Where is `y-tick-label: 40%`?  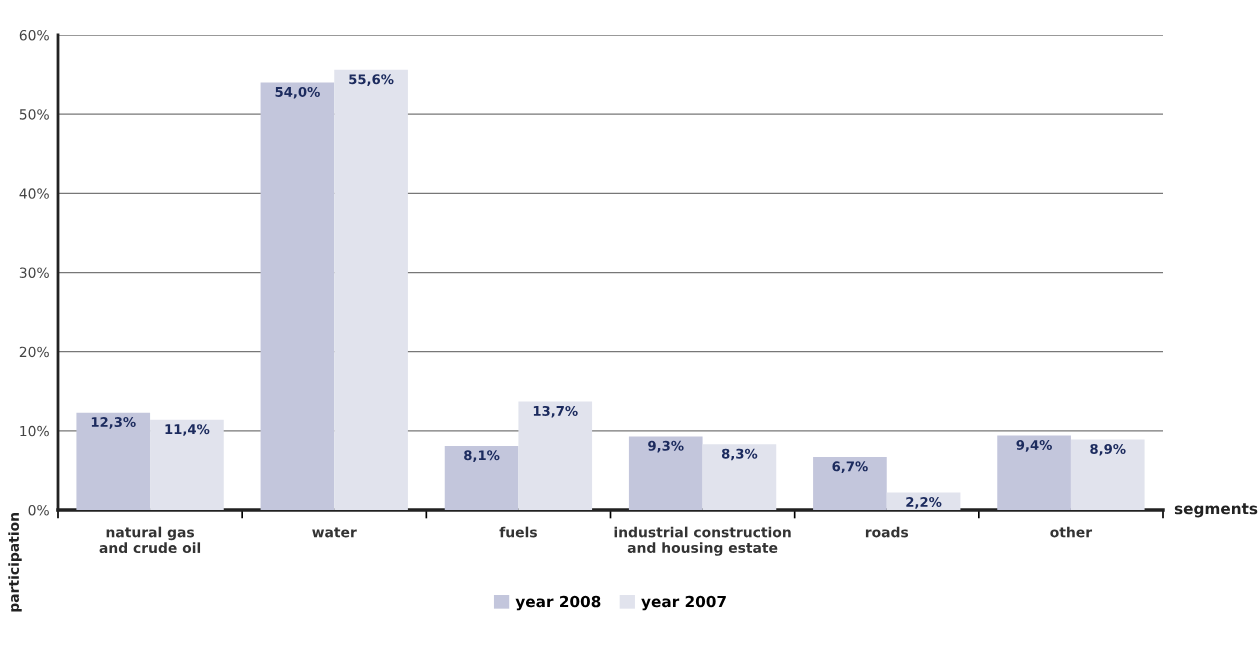
y-tick-label: 40% is located at coordinates (34, 193).